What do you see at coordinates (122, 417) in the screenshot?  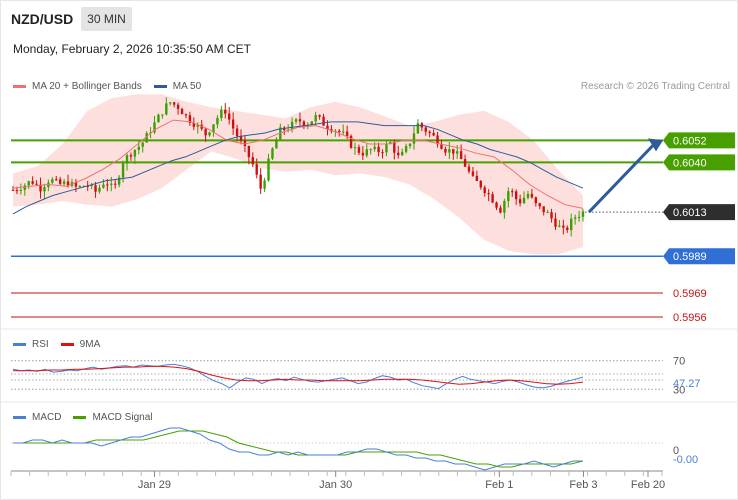 I see `macd-signal-legend-label: MACD Signal` at bounding box center [122, 417].